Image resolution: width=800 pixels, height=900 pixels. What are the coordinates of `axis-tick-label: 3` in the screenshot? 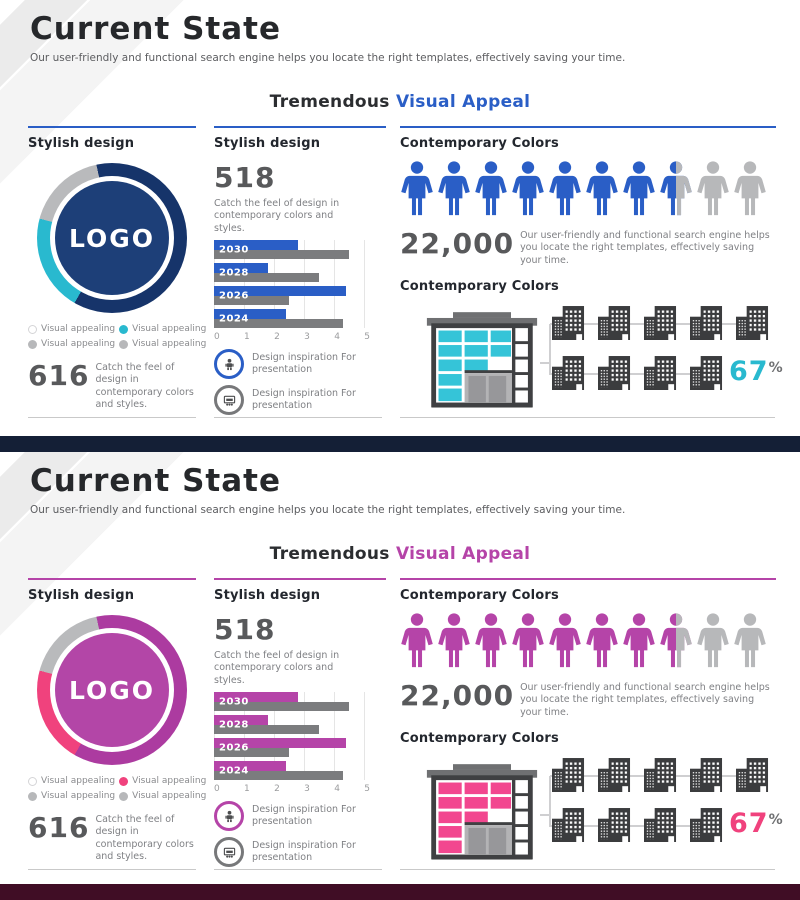 It's located at (307, 789).